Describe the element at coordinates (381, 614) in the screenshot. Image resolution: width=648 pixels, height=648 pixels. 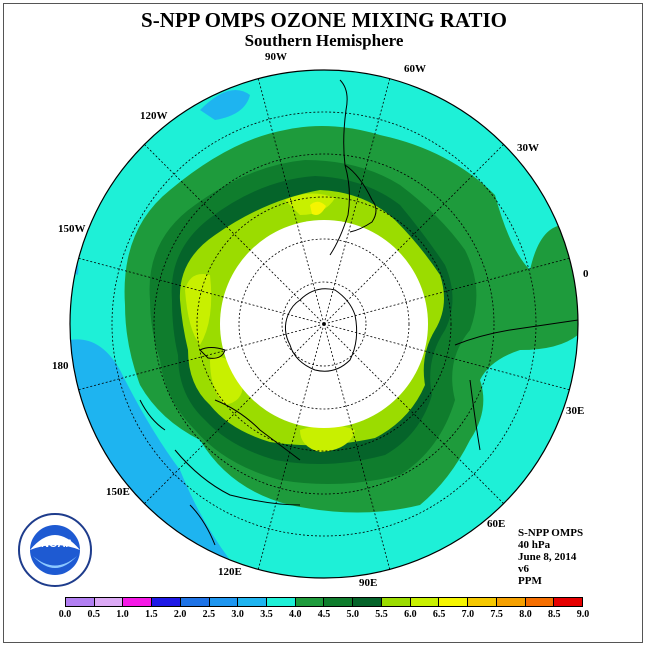
I see `colorbar-tick-label: 5.5` at that location.